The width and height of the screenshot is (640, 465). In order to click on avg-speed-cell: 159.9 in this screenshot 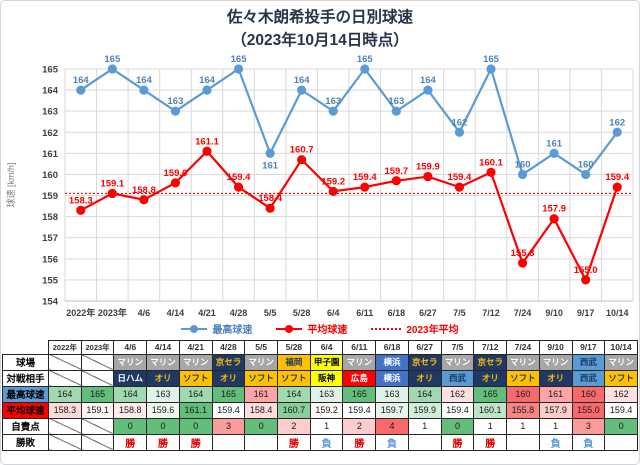, I will do `click(424, 410)`.